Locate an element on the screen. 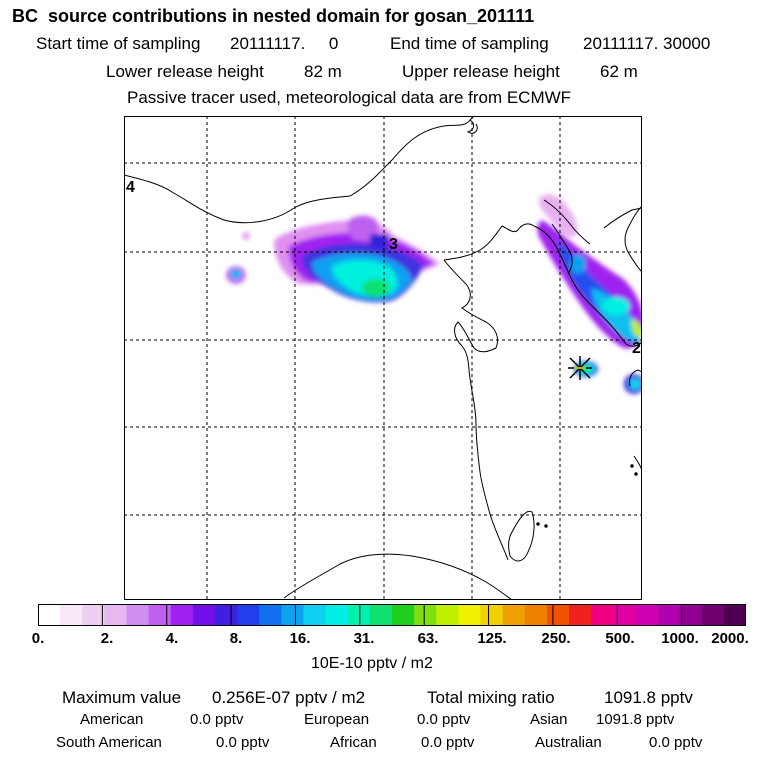 The image size is (768, 768). source-name-asian: Asian is located at coordinates (549, 719).